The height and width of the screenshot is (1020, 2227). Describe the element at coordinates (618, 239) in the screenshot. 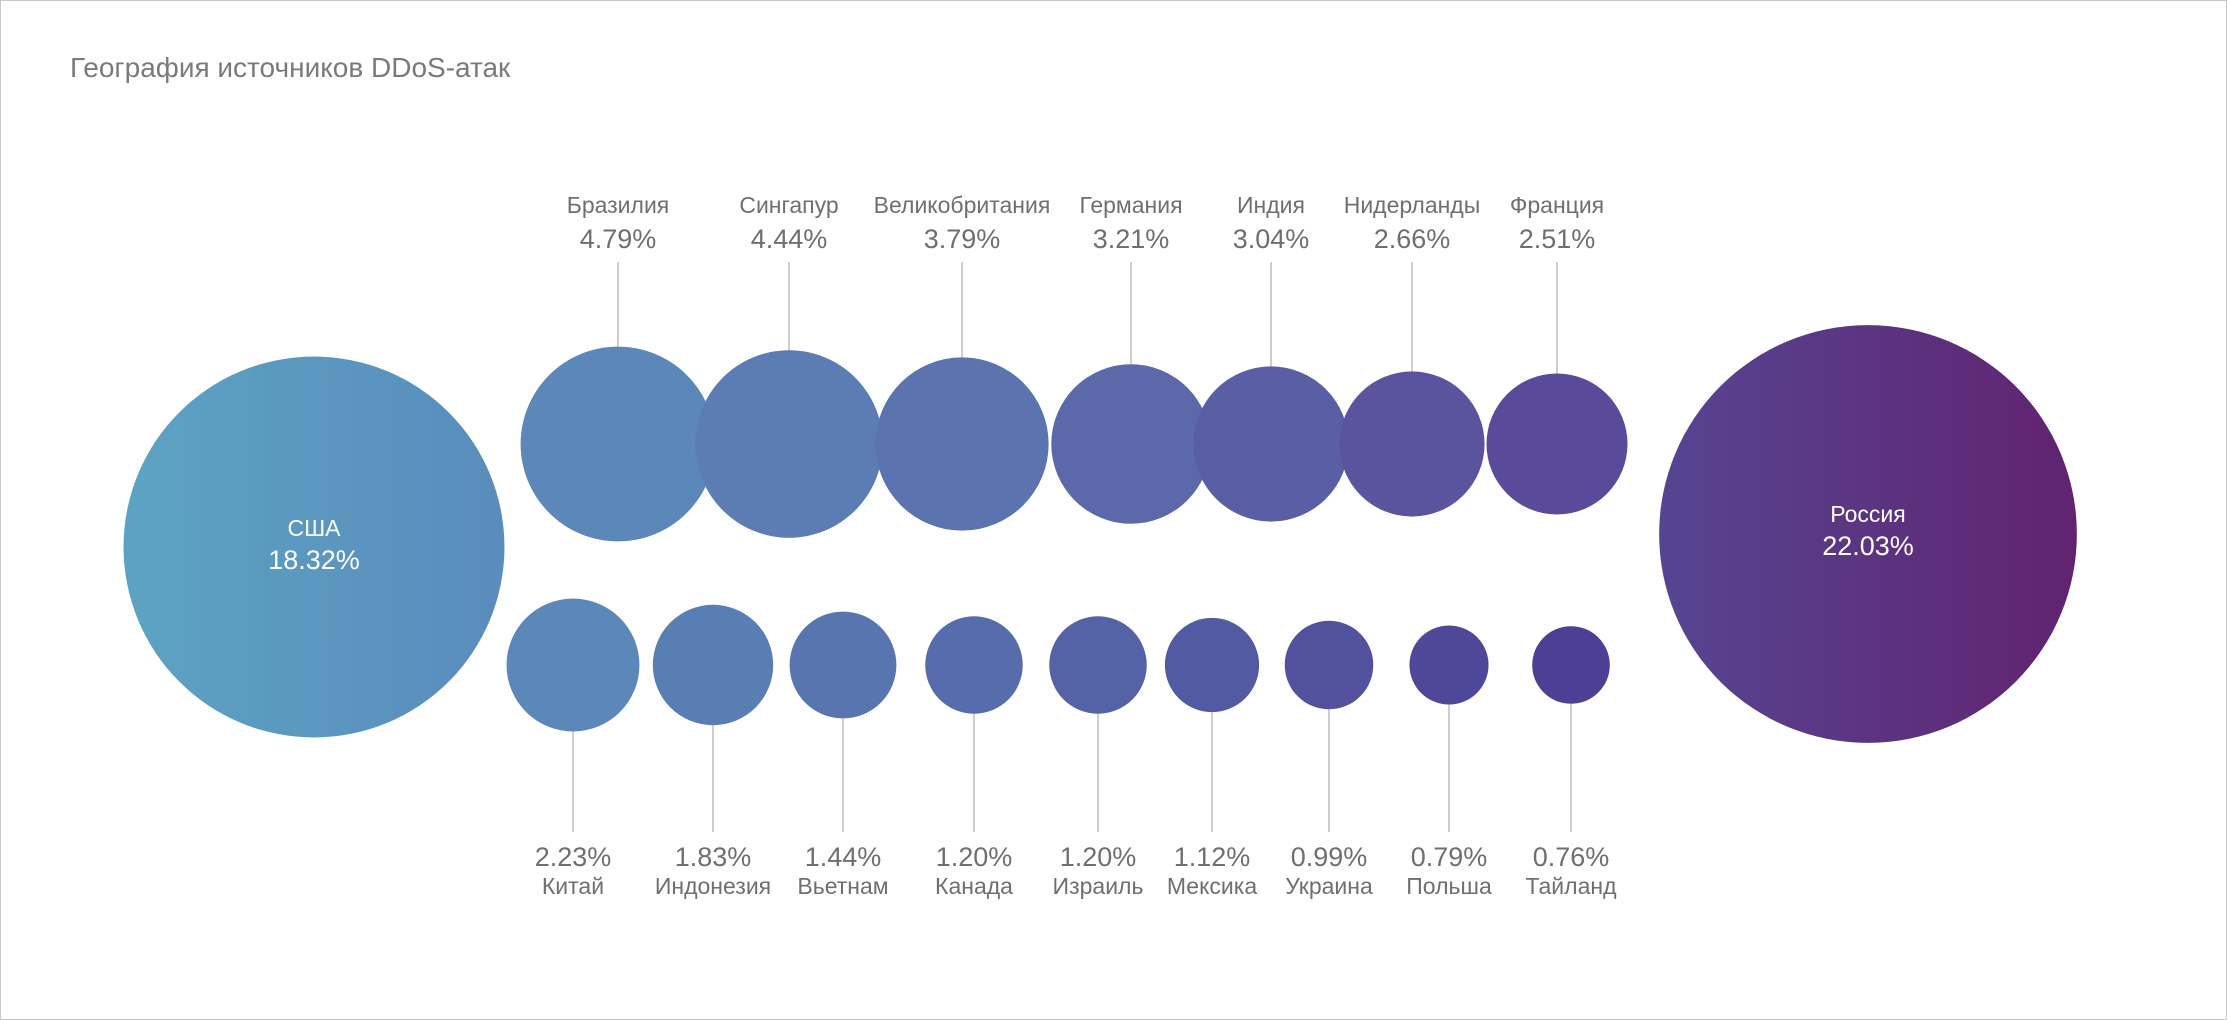

I see `value-label: 4.79%` at that location.